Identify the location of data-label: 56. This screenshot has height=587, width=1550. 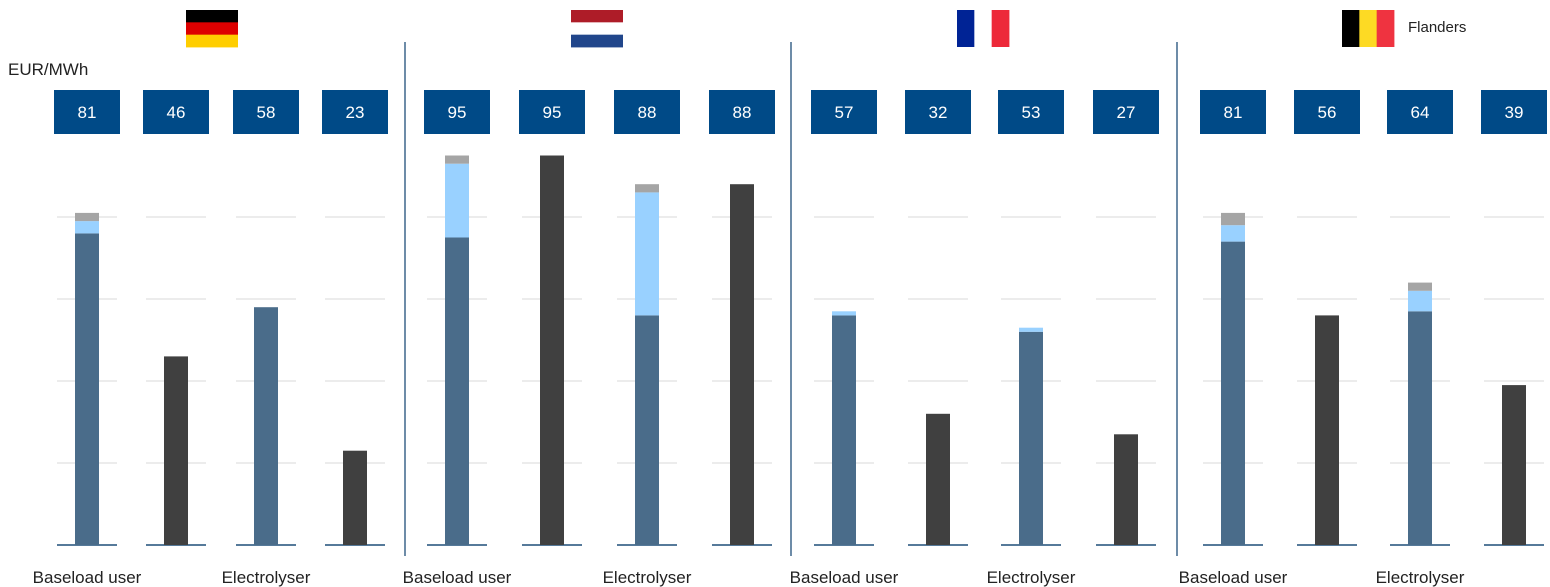
(1327, 112).